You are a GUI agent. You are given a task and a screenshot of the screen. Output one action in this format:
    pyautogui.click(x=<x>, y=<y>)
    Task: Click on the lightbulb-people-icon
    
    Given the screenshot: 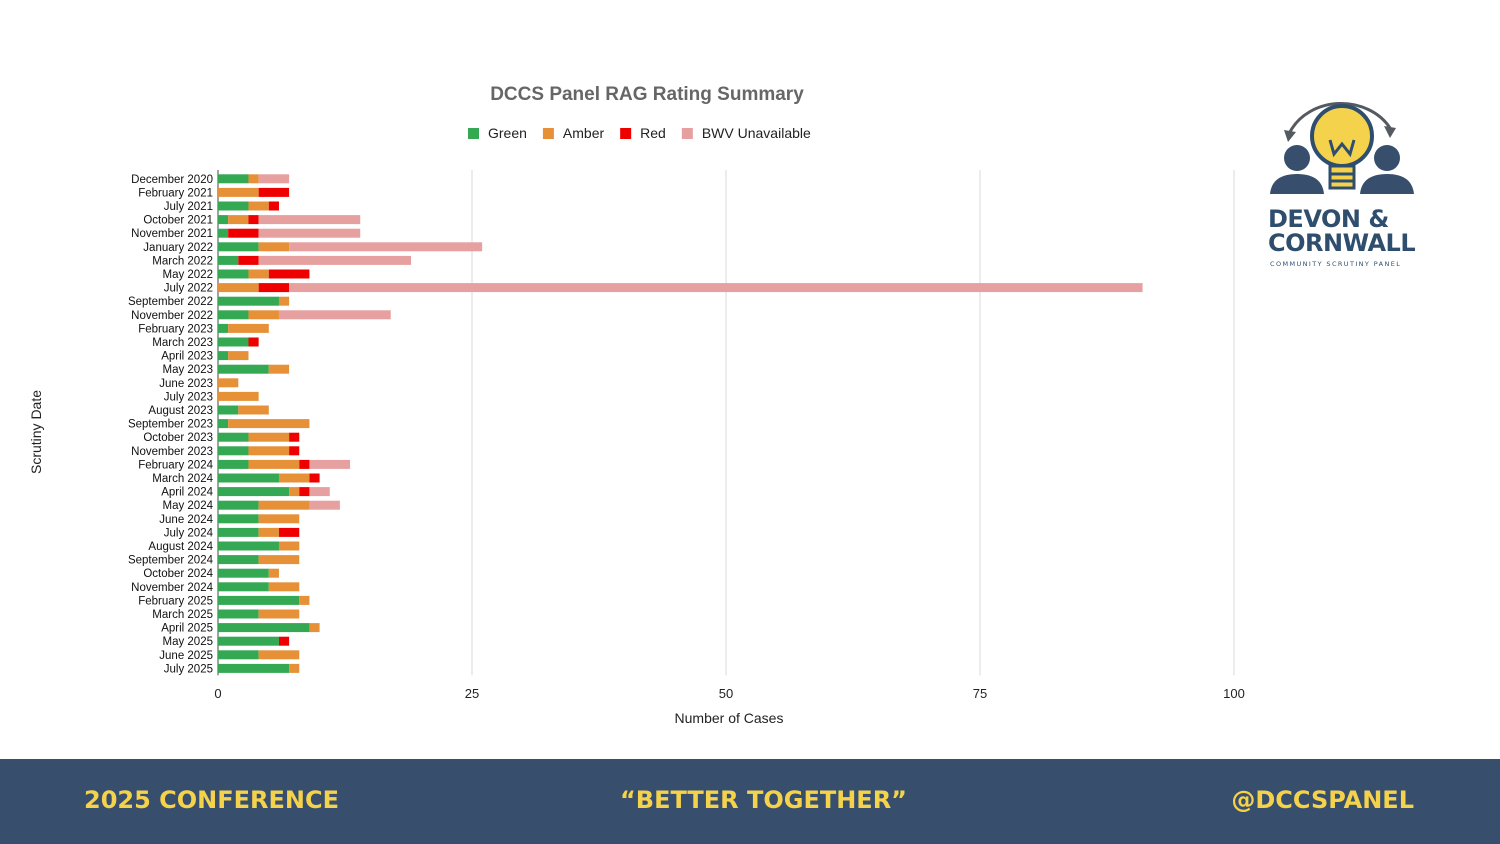 What is the action you would take?
    pyautogui.click(x=1342, y=148)
    